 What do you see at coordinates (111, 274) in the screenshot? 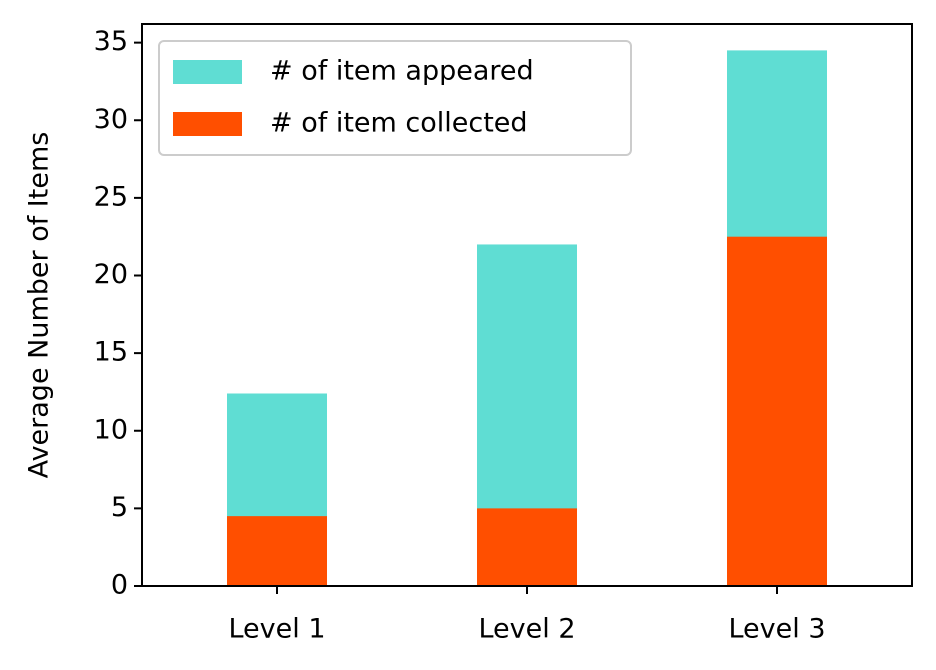
I see `y-tick-label: 20` at bounding box center [111, 274].